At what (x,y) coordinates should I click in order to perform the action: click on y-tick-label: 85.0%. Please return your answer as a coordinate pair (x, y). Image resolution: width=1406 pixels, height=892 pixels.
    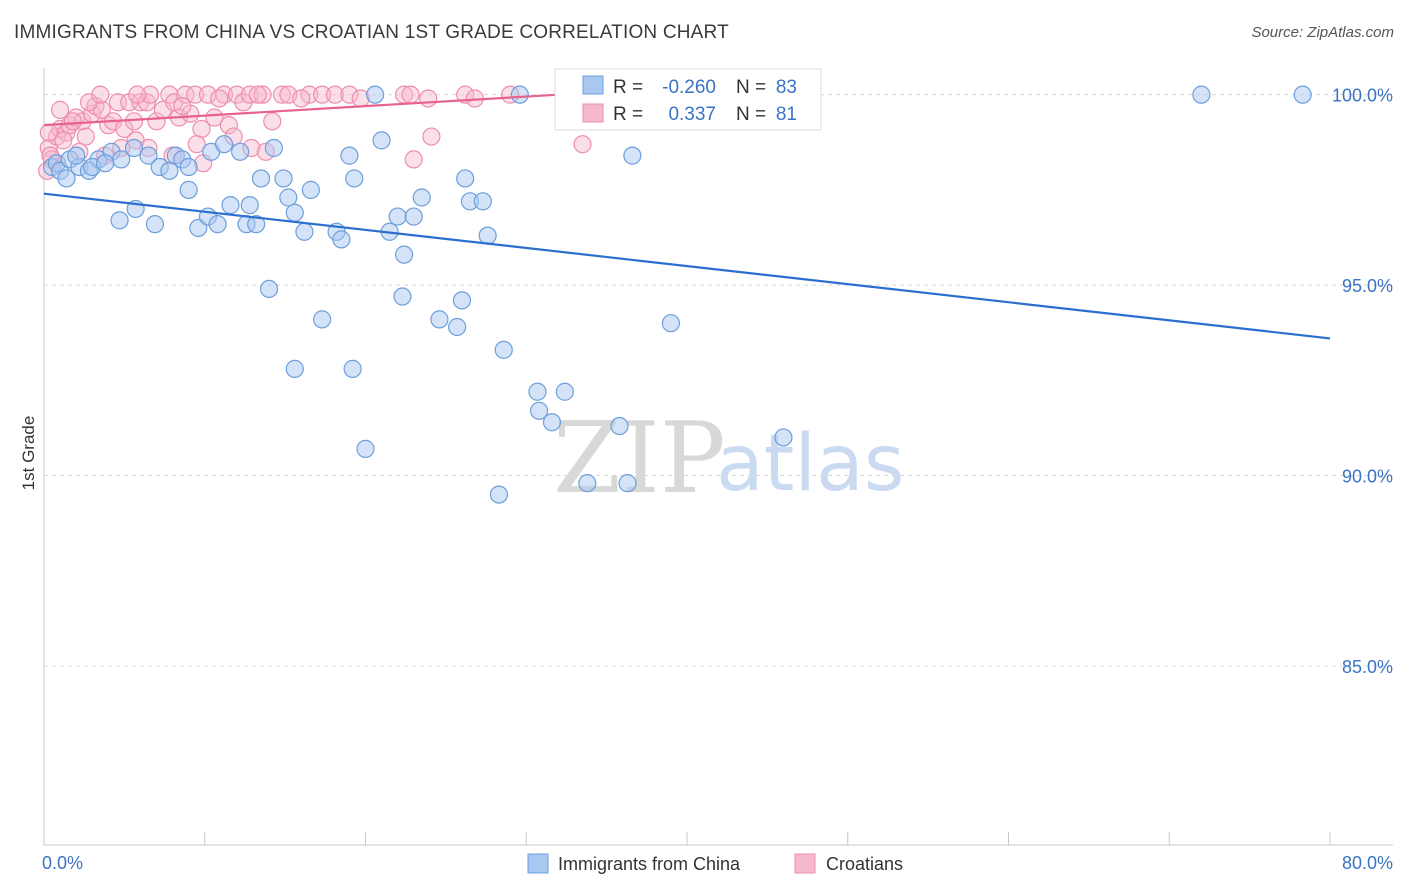
    Looking at the image, I should click on (1367, 667).